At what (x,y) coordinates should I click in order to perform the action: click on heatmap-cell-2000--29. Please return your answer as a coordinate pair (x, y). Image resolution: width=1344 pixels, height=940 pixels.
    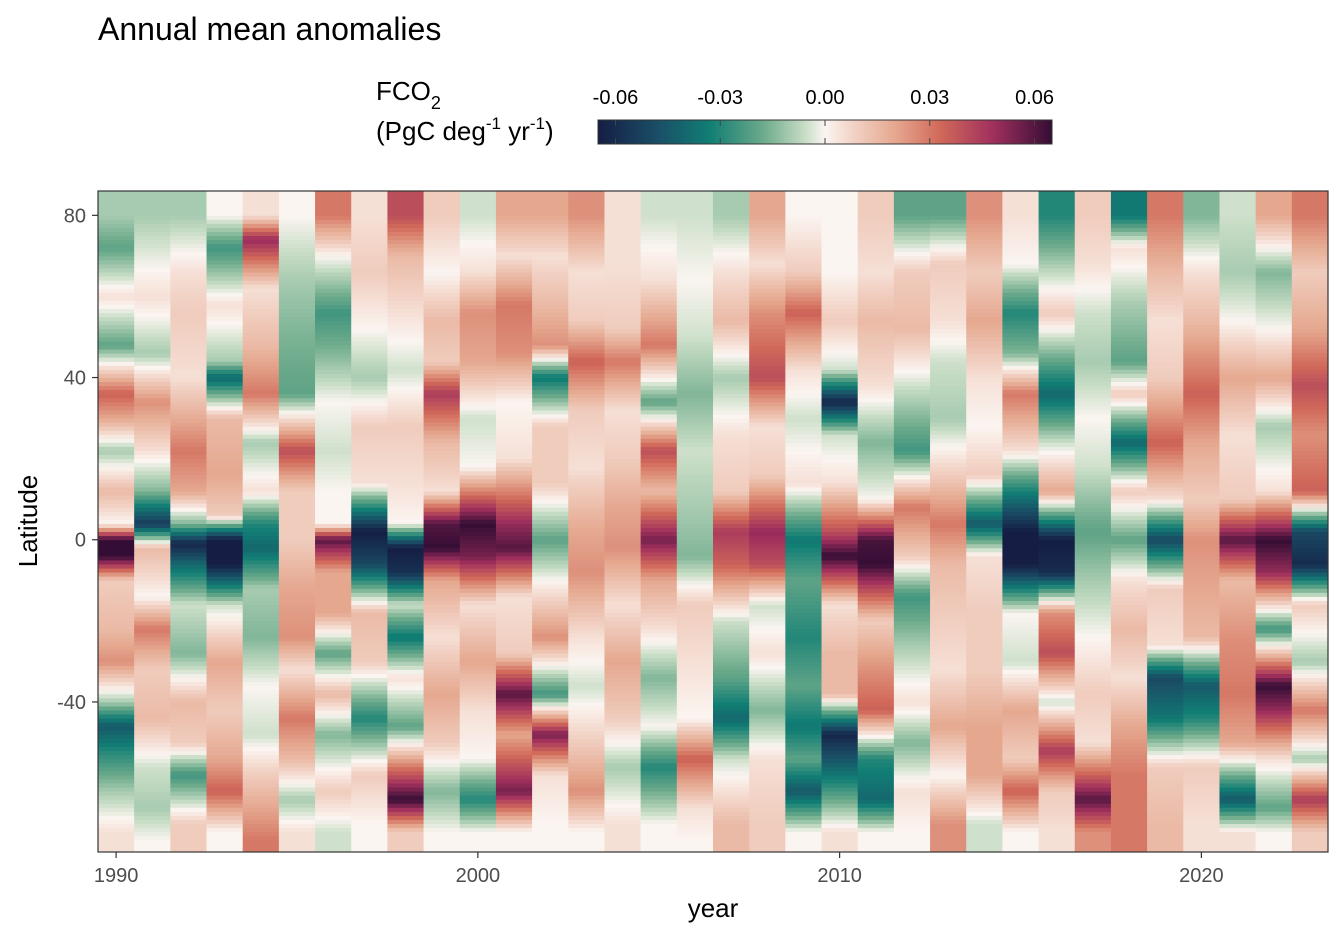
    Looking at the image, I should click on (478, 655).